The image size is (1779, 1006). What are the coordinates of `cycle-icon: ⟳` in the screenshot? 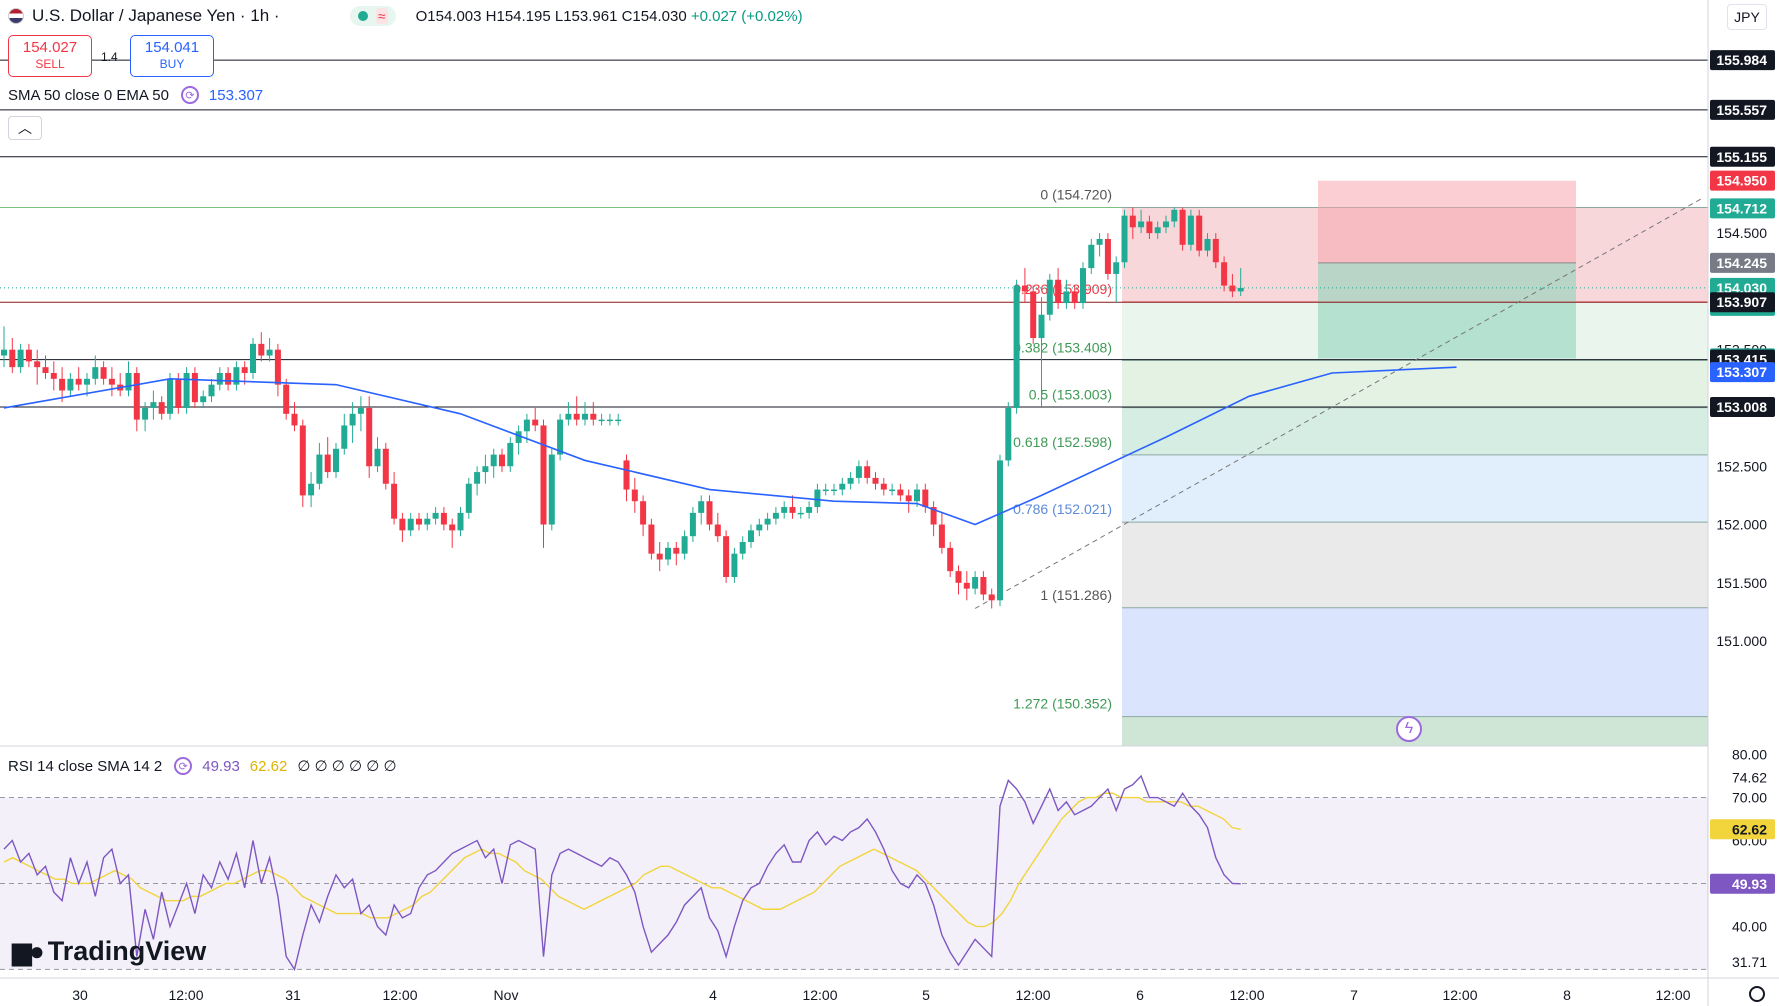 It's located at (189, 95).